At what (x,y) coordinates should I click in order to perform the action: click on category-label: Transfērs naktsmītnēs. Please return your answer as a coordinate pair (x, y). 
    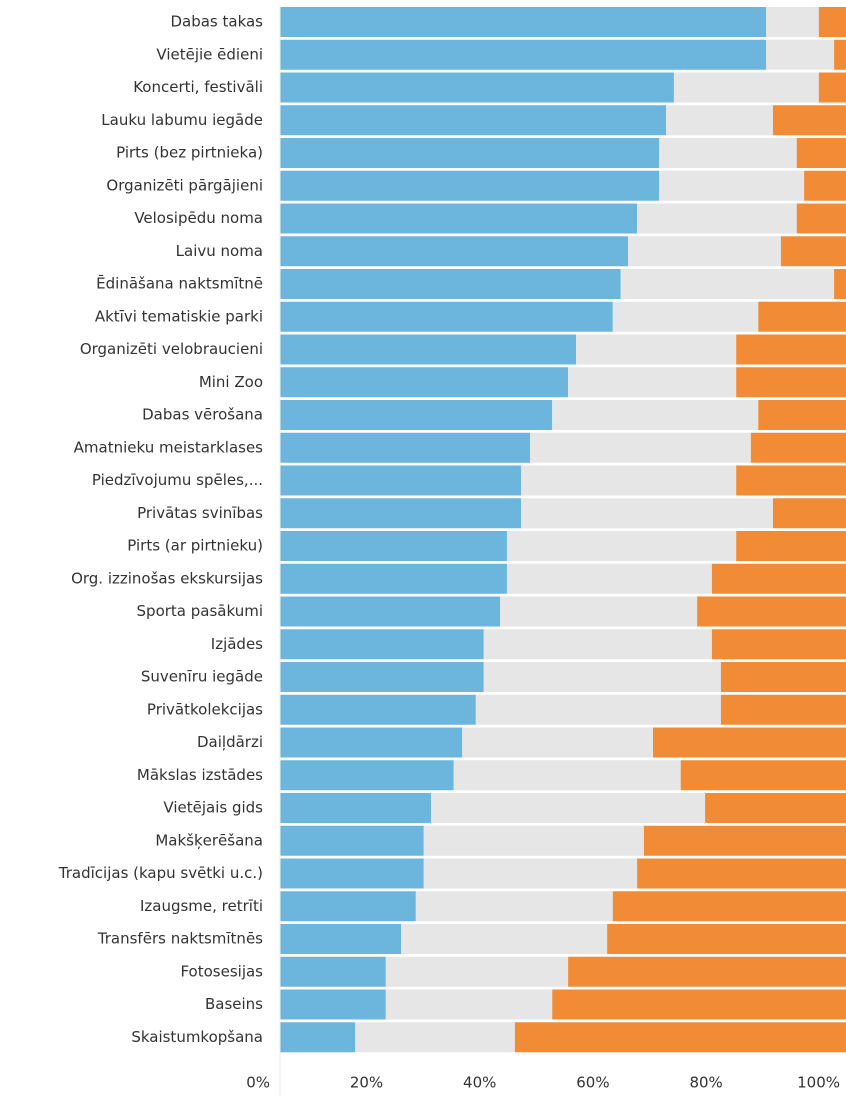
    Looking at the image, I should click on (180, 939).